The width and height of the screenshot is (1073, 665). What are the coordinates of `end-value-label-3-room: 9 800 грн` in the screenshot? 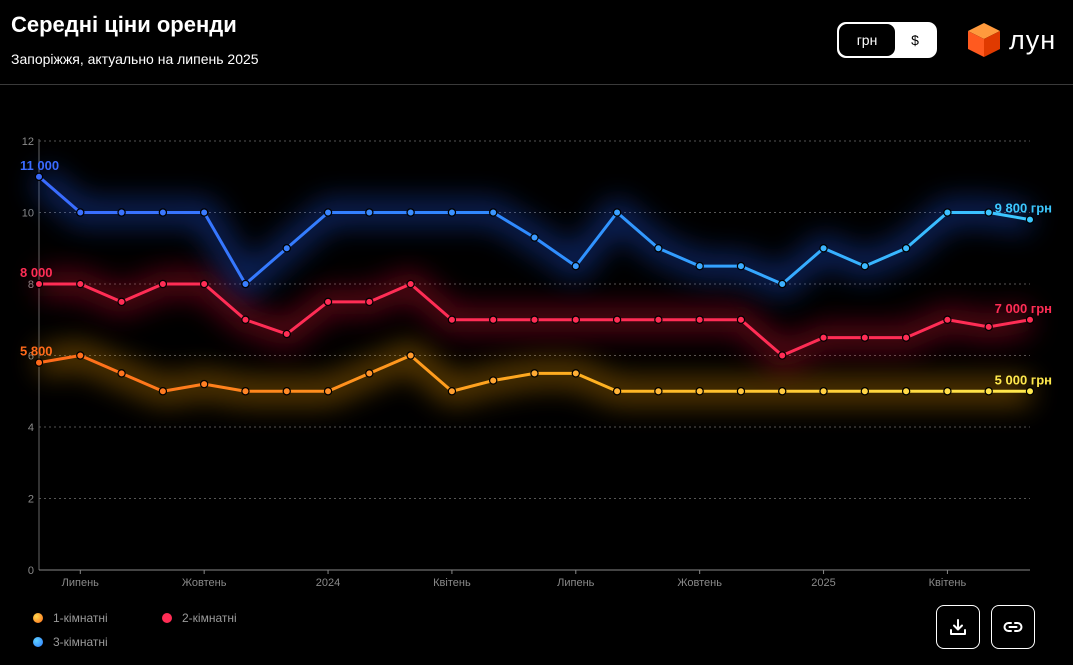 It's located at (1023, 208).